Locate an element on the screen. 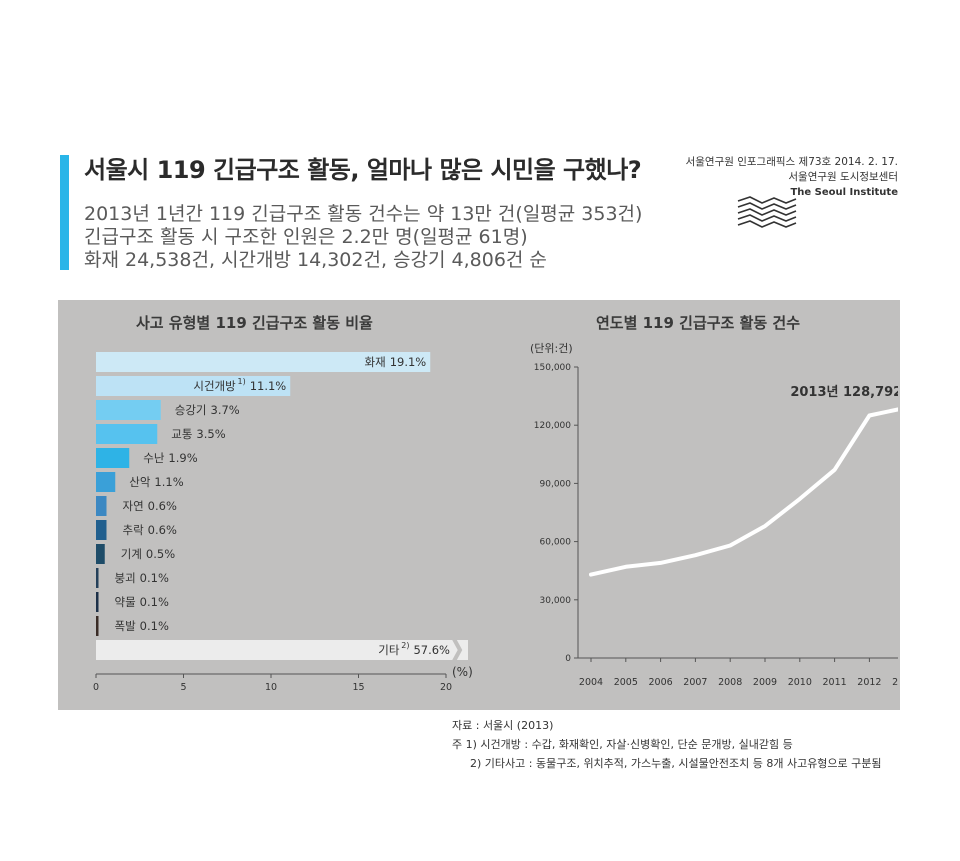 Image resolution: width=960 pixels, height=861 pixels. line-y-tick-label: 60,000 is located at coordinates (556, 543).